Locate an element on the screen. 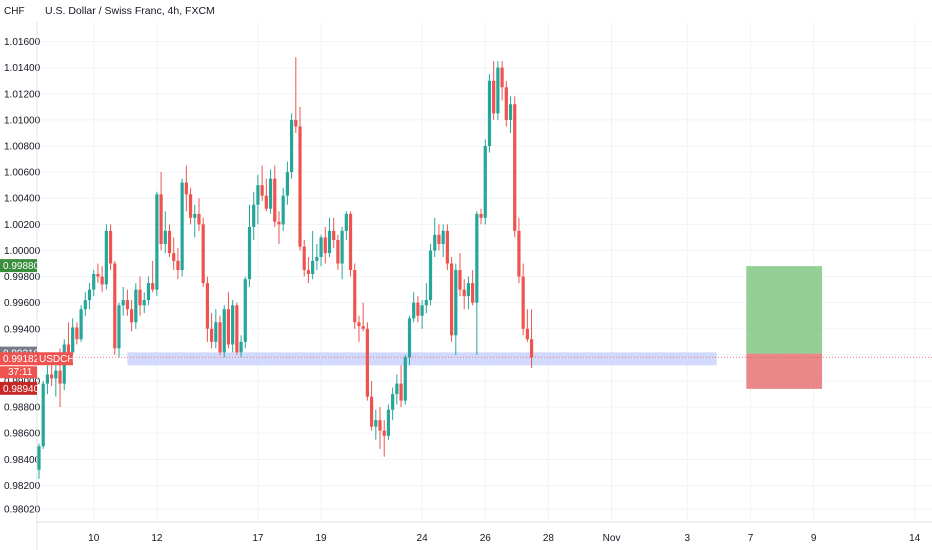  stop-loss-zone is located at coordinates (784, 371).